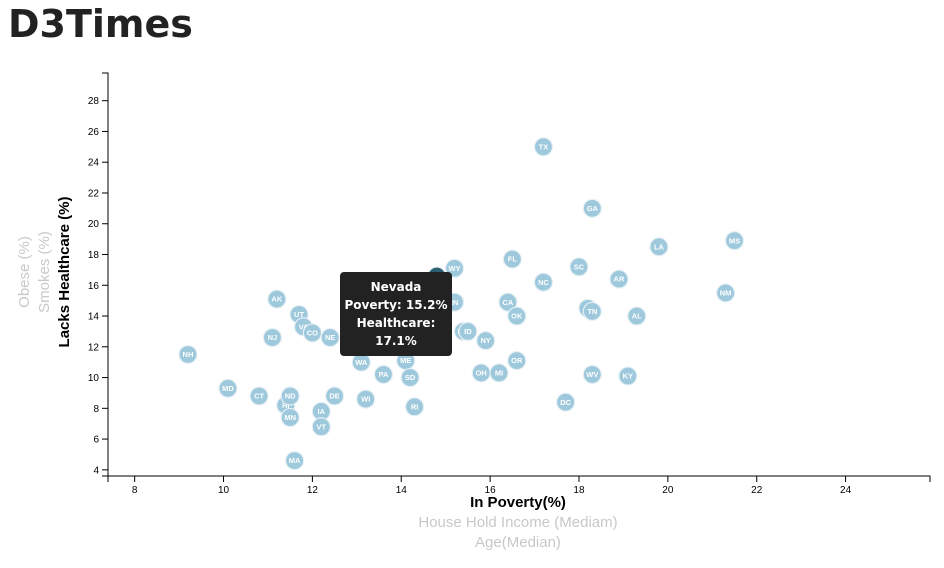  I want to click on state-marker: NJ, so click(272, 337).